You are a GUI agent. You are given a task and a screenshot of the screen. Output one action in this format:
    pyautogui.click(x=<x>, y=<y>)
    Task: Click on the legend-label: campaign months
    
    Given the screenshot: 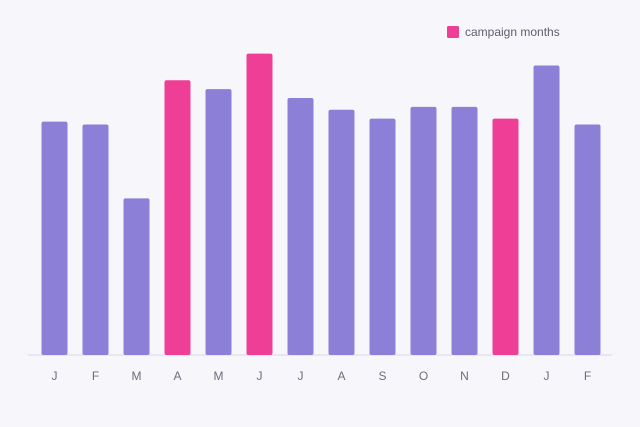 What is the action you would take?
    pyautogui.click(x=512, y=32)
    